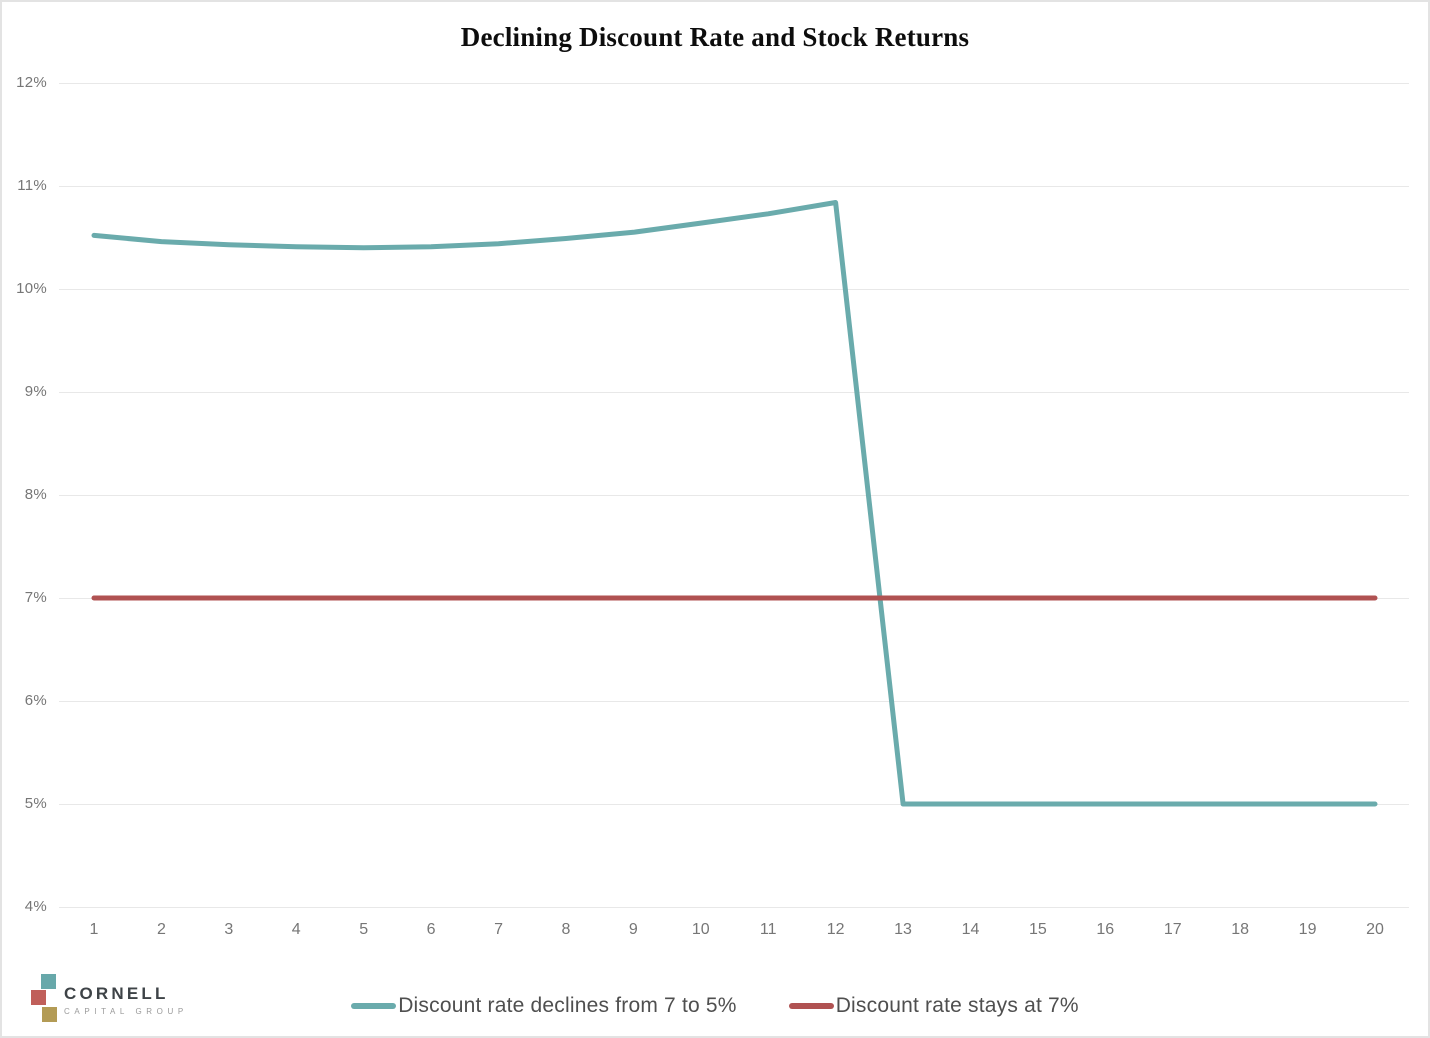  What do you see at coordinates (161, 929) in the screenshot?
I see `x-tick-label: 2` at bounding box center [161, 929].